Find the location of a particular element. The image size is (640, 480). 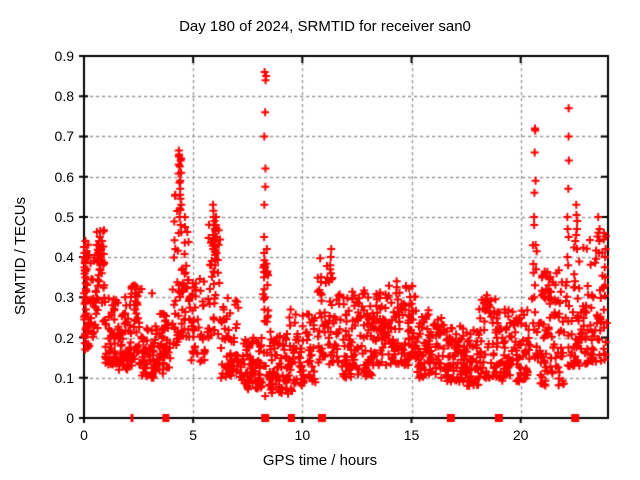

x-tick-label: 0 is located at coordinates (84, 435).